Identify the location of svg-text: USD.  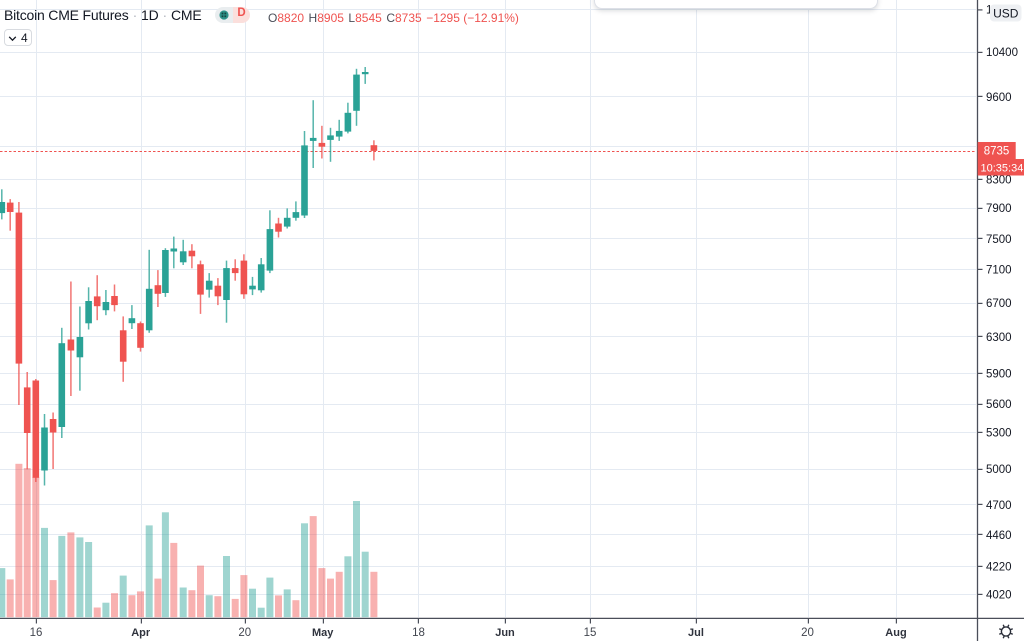
(1006, 14).